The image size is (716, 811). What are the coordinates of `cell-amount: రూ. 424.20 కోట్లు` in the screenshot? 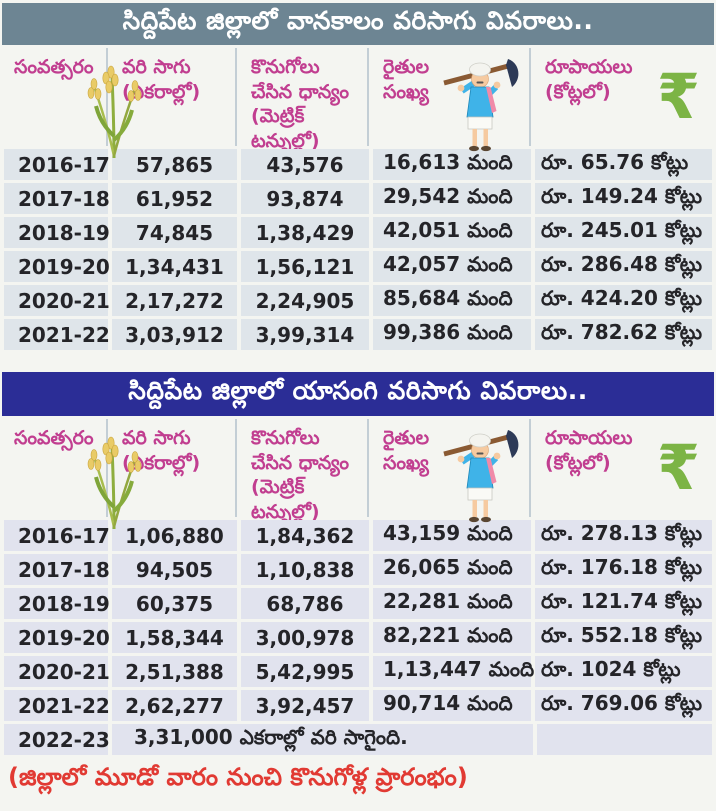 It's located at (623, 300).